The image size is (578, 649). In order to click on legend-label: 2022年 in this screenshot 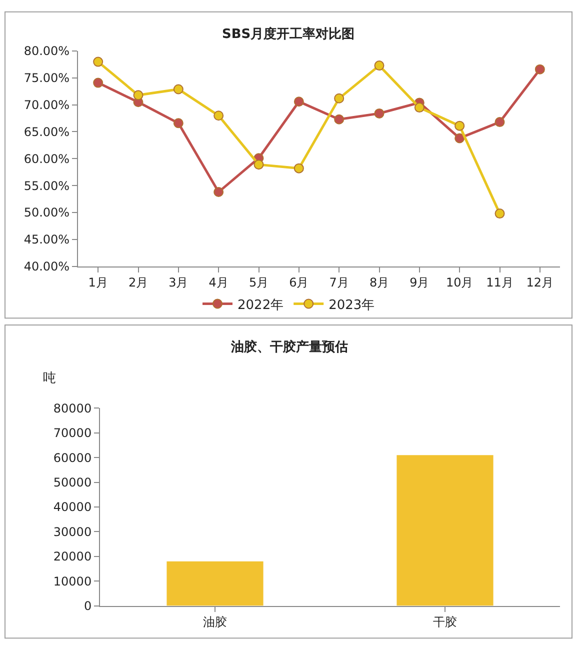, I will do `click(261, 305)`.